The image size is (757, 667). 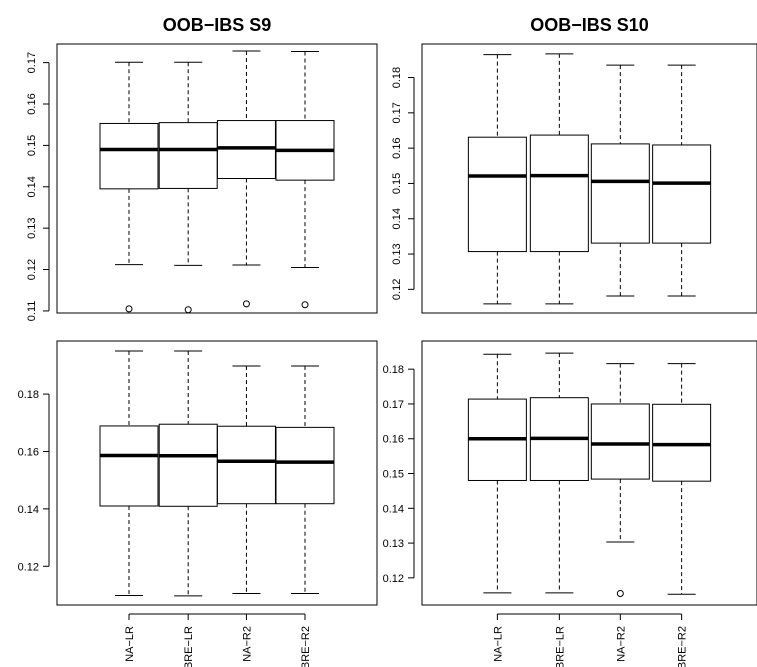 I want to click on chart-title: OOB−IBS S9, so click(x=217, y=25).